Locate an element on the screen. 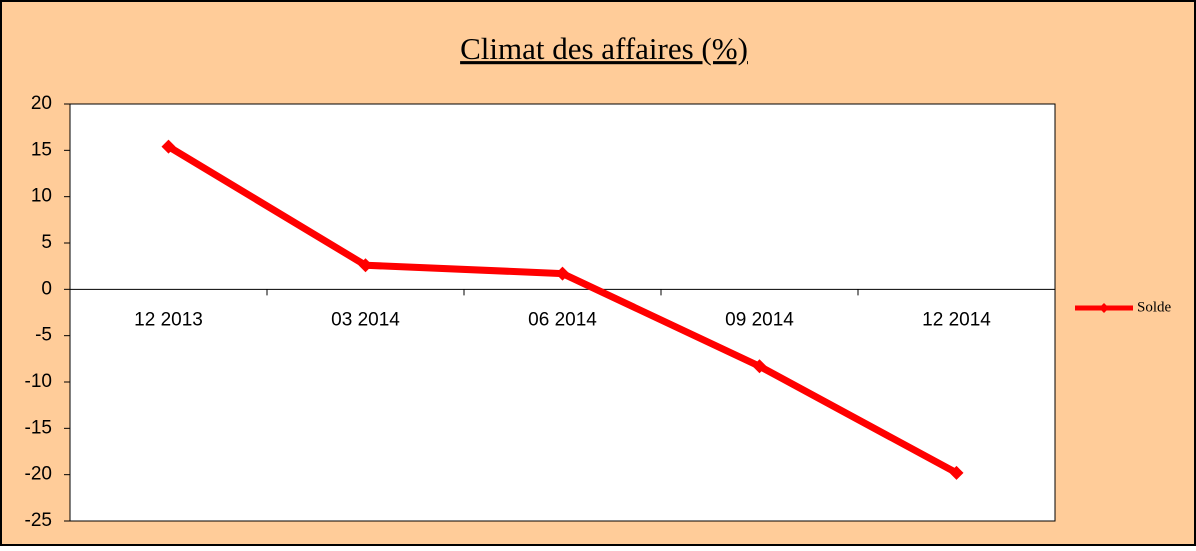 This screenshot has height=551, width=1196. x-tick-label: 06 2014 is located at coordinates (562, 319).